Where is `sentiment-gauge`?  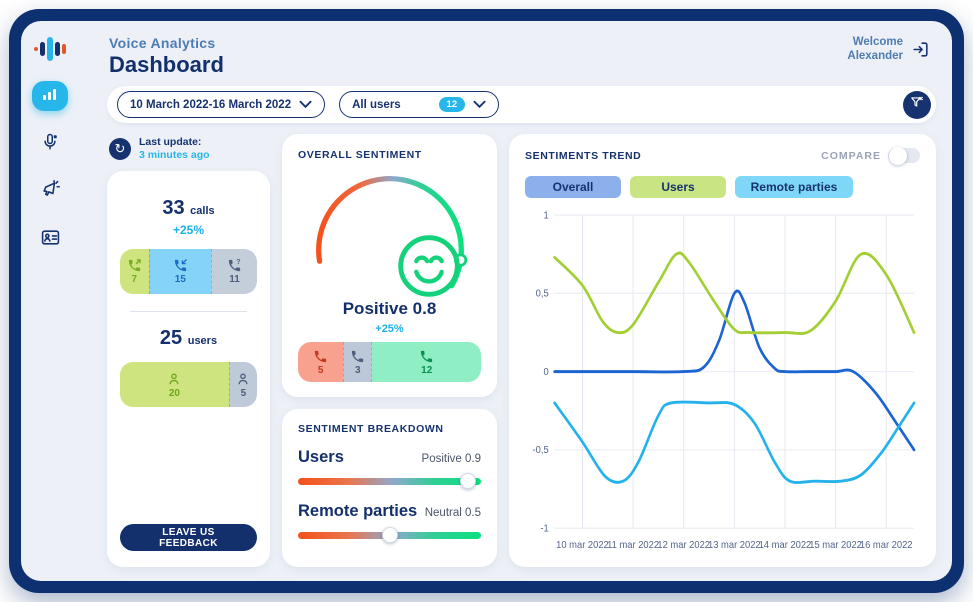 sentiment-gauge is located at coordinates (390, 233).